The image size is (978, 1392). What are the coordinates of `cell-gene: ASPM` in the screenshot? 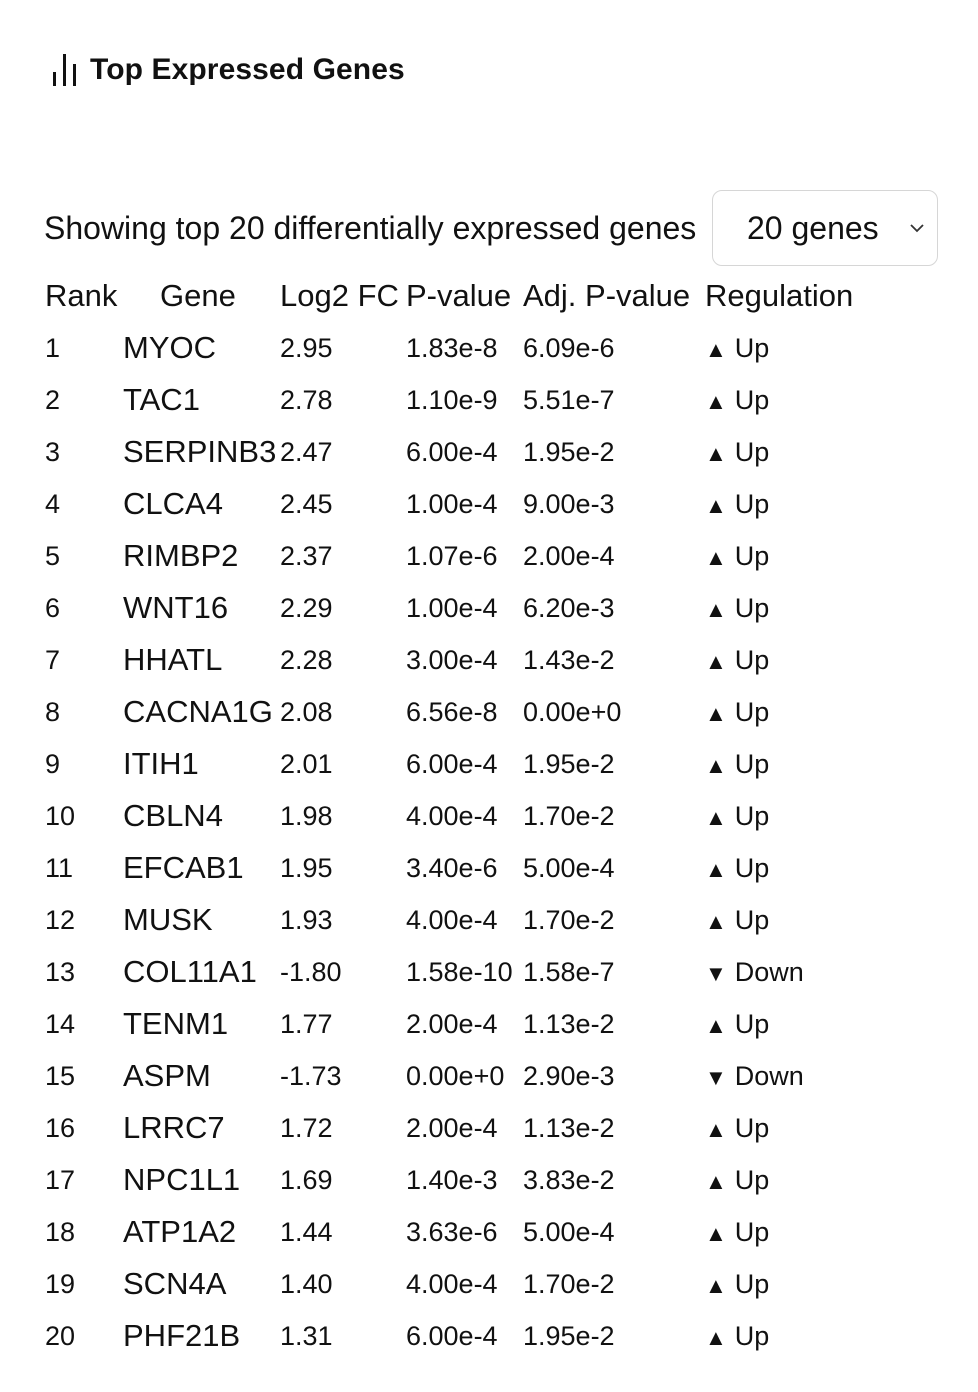 It's located at (167, 1075).